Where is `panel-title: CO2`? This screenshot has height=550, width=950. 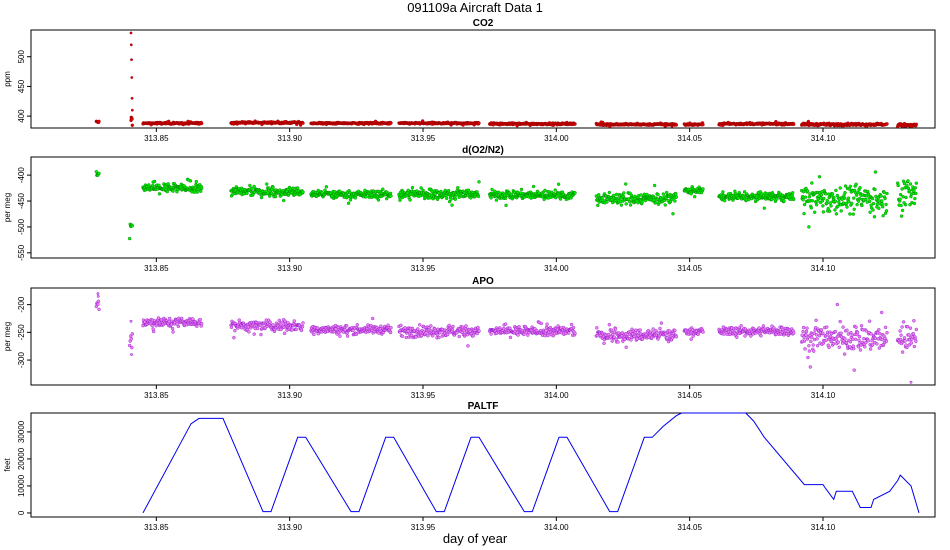 panel-title: CO2 is located at coordinates (483, 23).